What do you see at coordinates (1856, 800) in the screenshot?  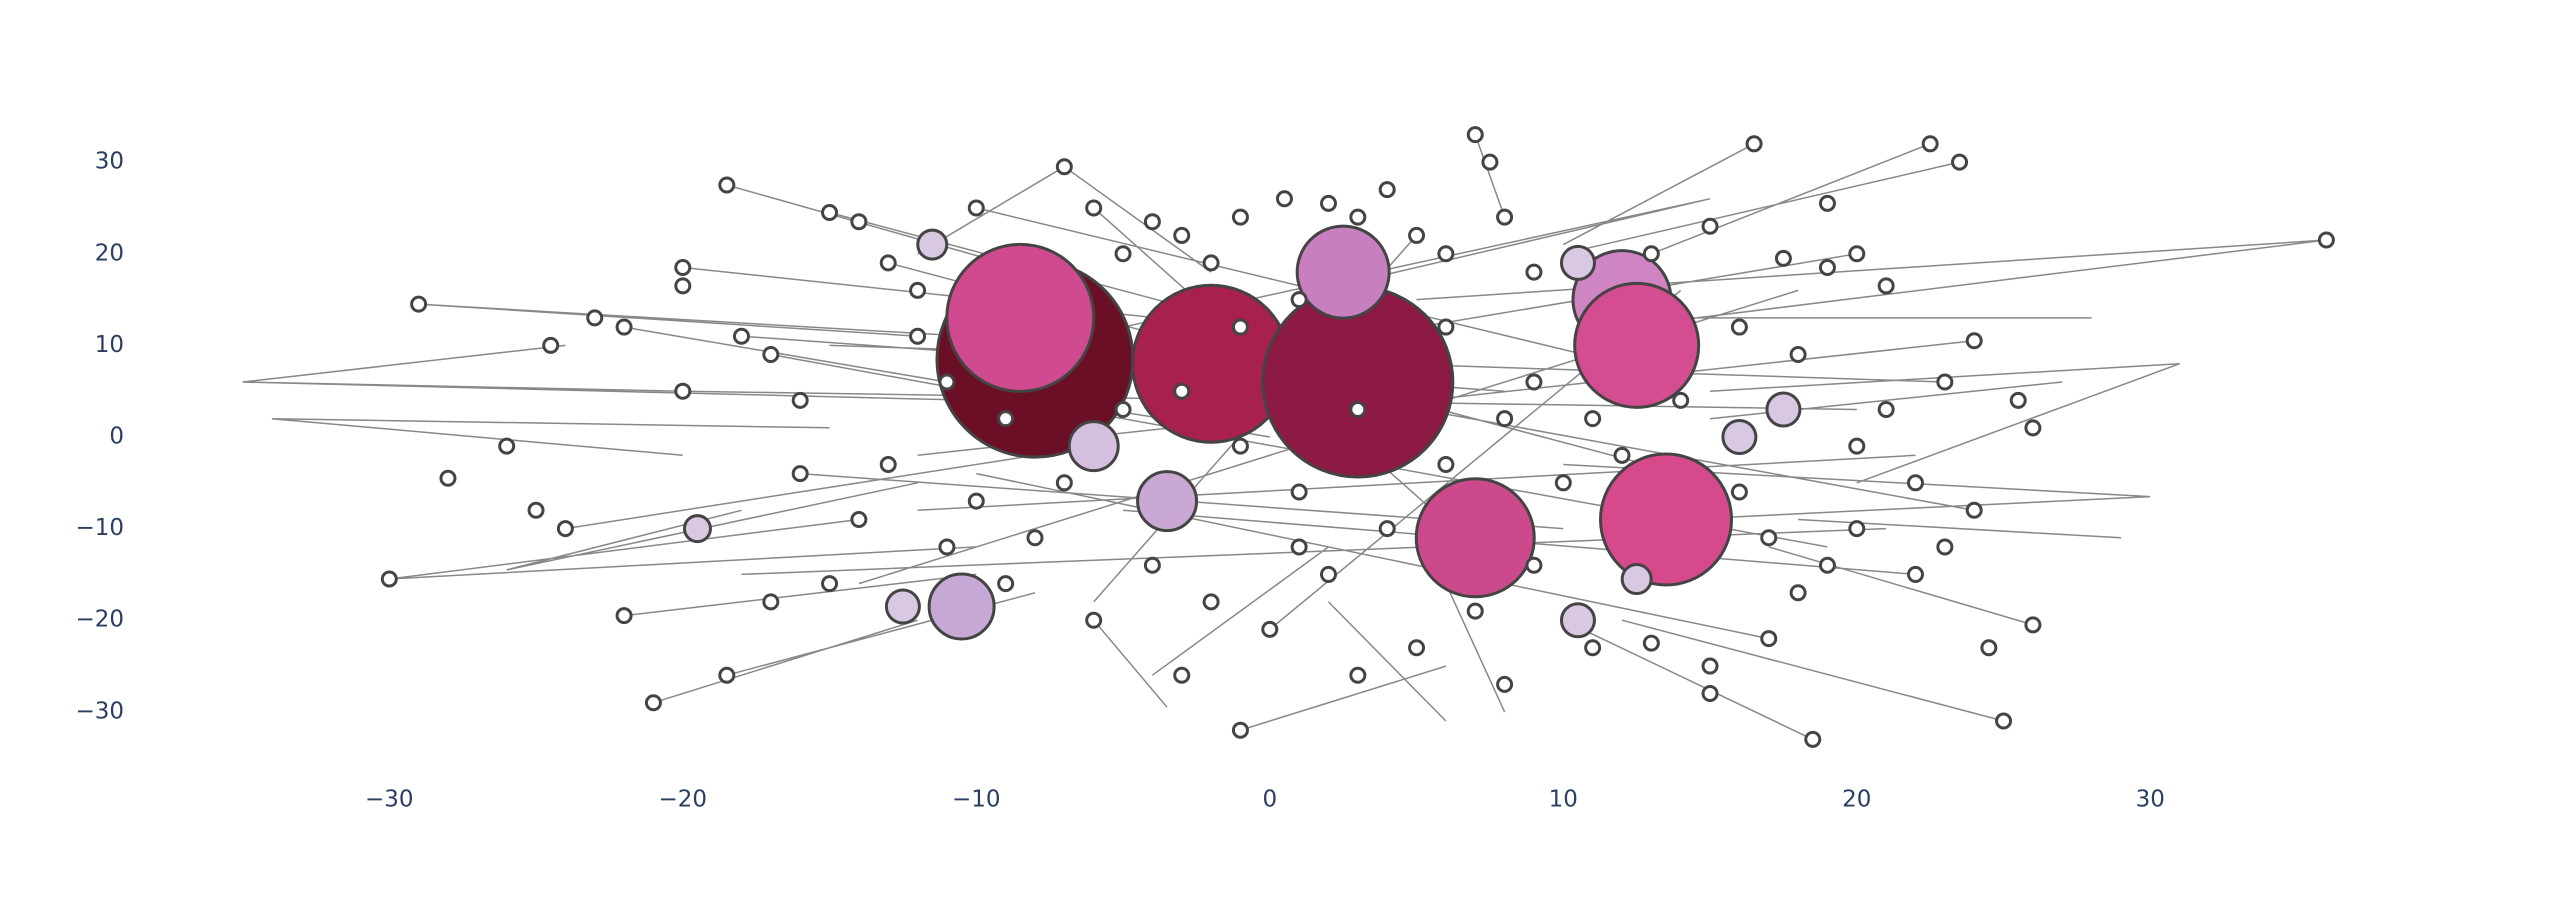 I see `x-tick-label: 20` at bounding box center [1856, 800].